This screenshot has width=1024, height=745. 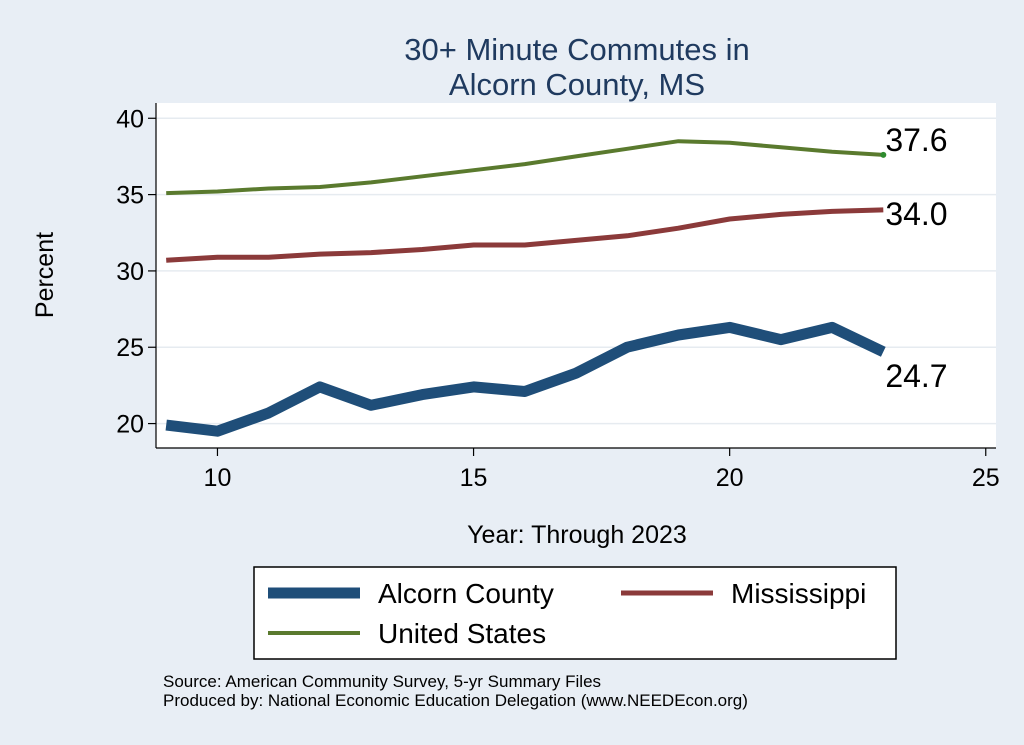 I want to click on x-tick-label-10: 10, so click(x=218, y=478).